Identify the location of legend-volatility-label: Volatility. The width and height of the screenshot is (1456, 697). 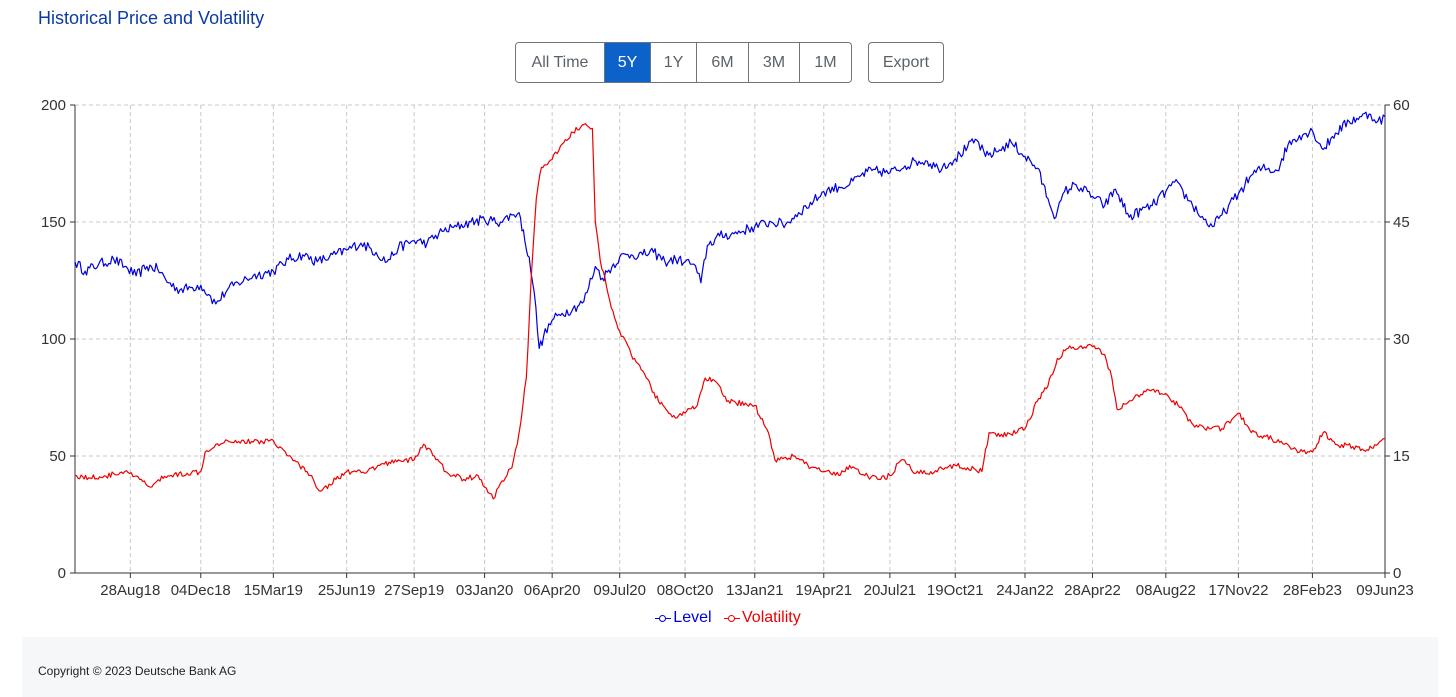
(771, 617).